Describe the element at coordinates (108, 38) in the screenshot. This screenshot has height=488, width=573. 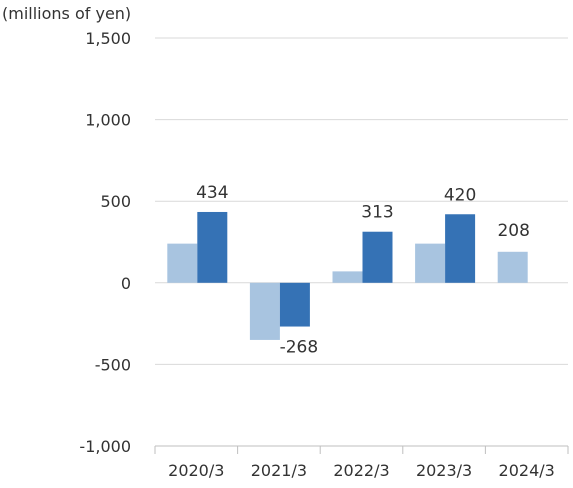
I see `y-tick-label: 1,500` at that location.